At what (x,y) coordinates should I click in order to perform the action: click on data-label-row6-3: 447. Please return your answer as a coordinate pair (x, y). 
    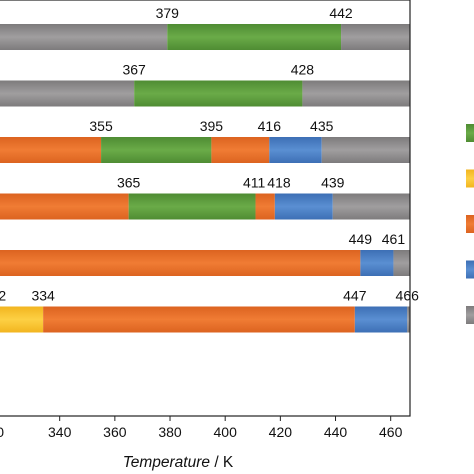
    Looking at the image, I should click on (355, 296).